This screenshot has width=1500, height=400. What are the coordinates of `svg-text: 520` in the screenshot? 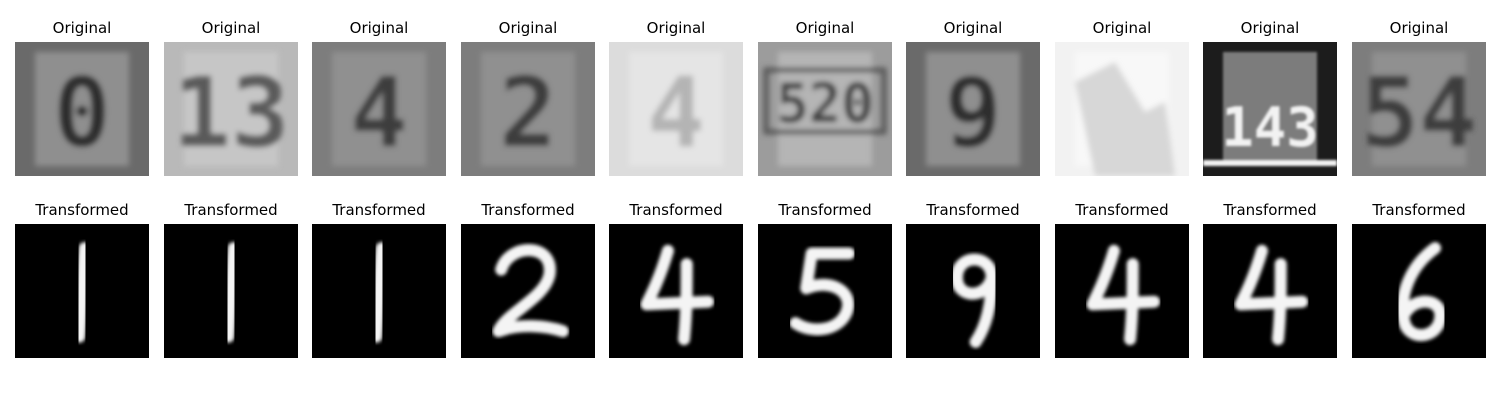 It's located at (825, 103).